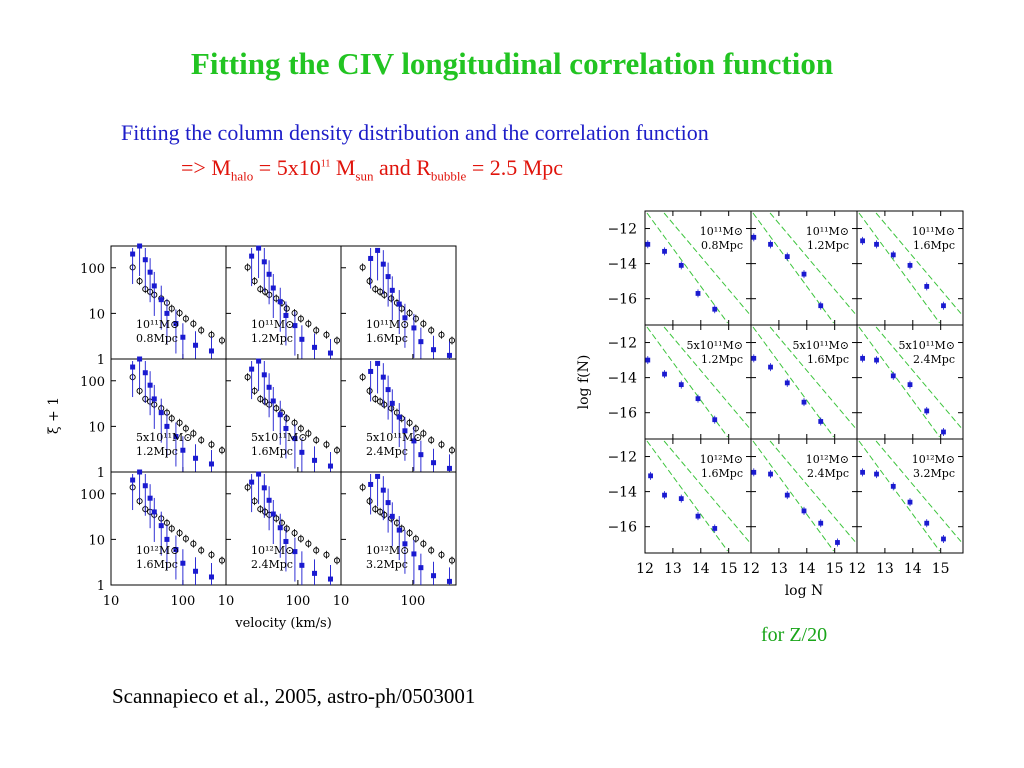  I want to click on y-tick-label: −14, so click(622, 265).